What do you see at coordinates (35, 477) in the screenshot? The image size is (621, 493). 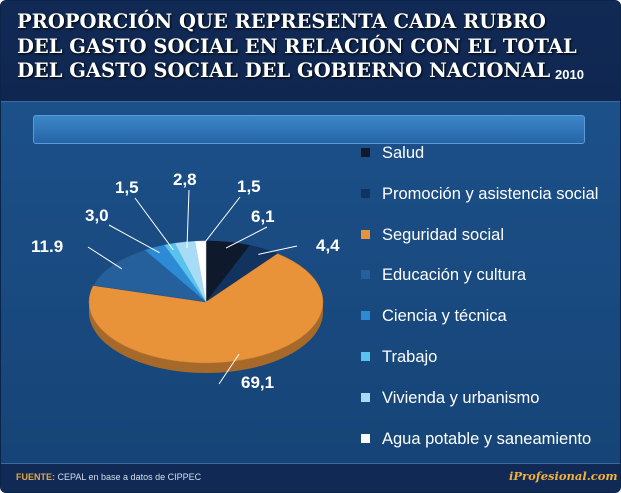 I see `source-prefix: FUENTE:` at bounding box center [35, 477].